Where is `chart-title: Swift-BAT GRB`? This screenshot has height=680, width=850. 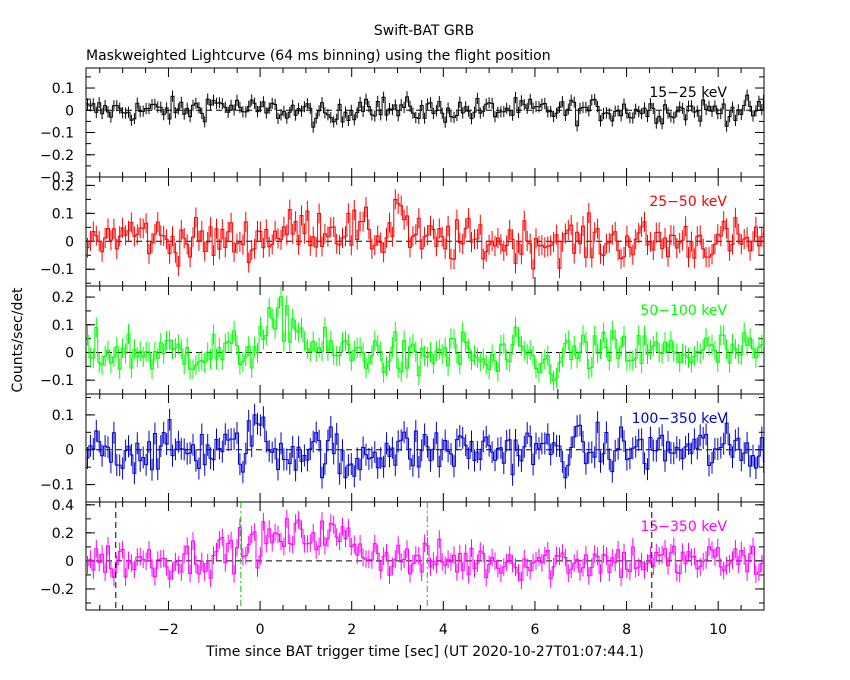
chart-title: Swift-BAT GRB is located at coordinates (424, 31).